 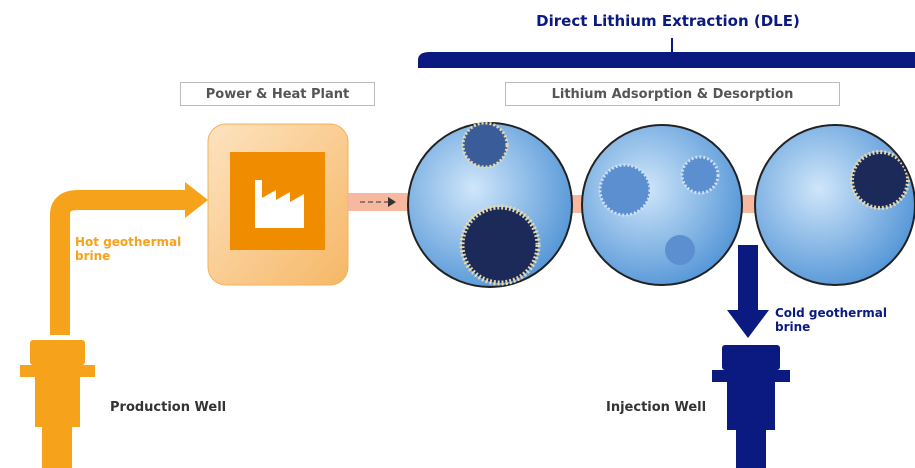 I want to click on plant-label: Power & Heat Plant, so click(x=277, y=94).